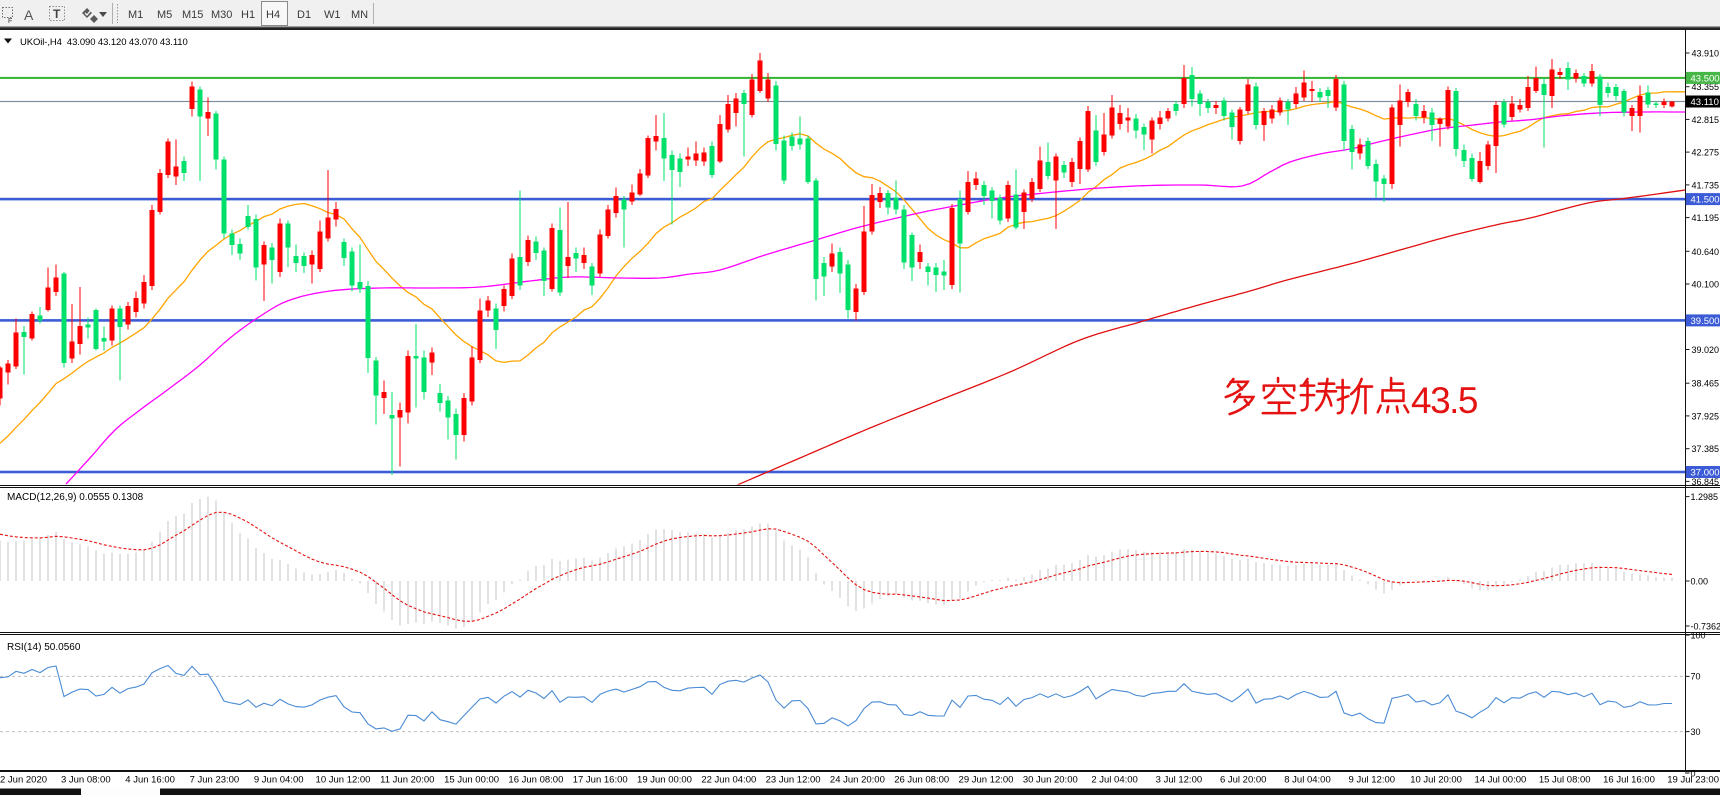 Image resolution: width=1720 pixels, height=795 pixels. Describe the element at coordinates (273, 15) in the screenshot. I see `svg-text: H4` at that location.